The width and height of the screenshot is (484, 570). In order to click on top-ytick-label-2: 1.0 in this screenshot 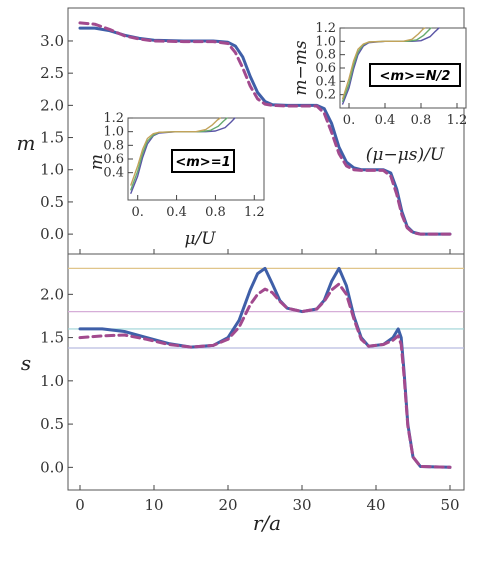, I will do `click(52, 170)`.